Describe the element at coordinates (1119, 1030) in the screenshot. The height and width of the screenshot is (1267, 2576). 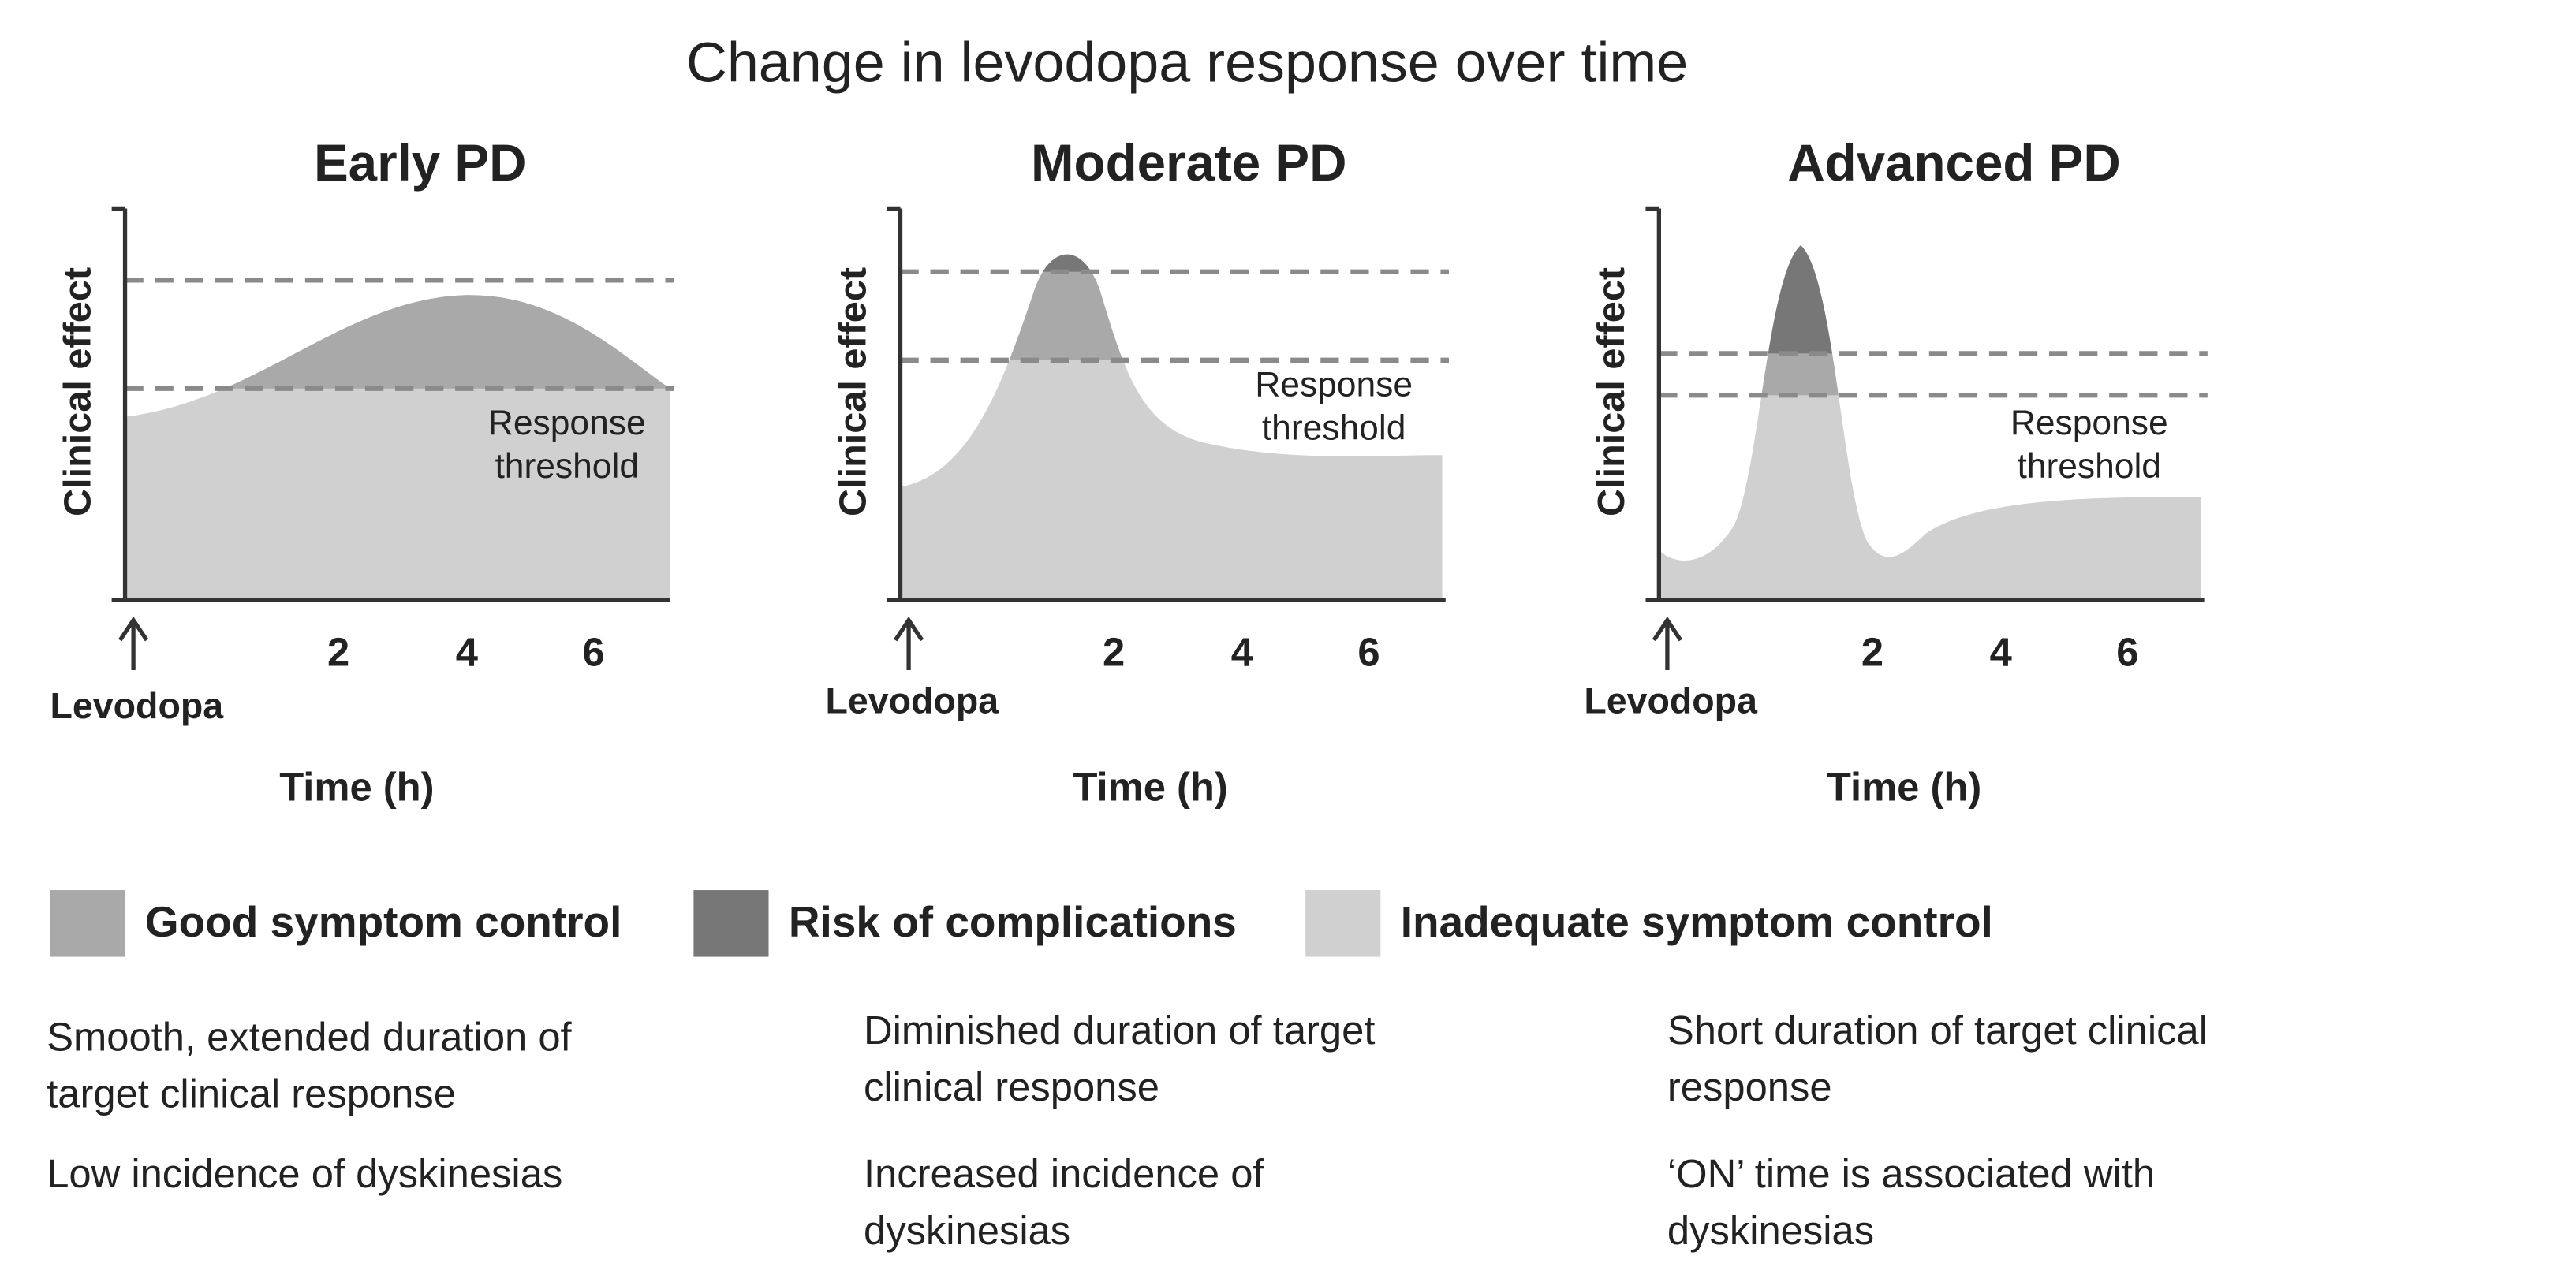
I see `note-text: Diminished duration of target` at that location.